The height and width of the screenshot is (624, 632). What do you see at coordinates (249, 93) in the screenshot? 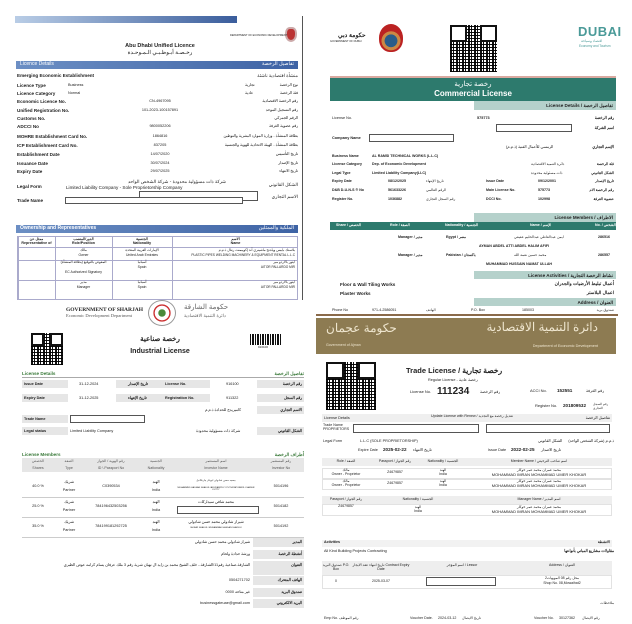
I see `field-value-ar: عادية` at bounding box center [249, 93].